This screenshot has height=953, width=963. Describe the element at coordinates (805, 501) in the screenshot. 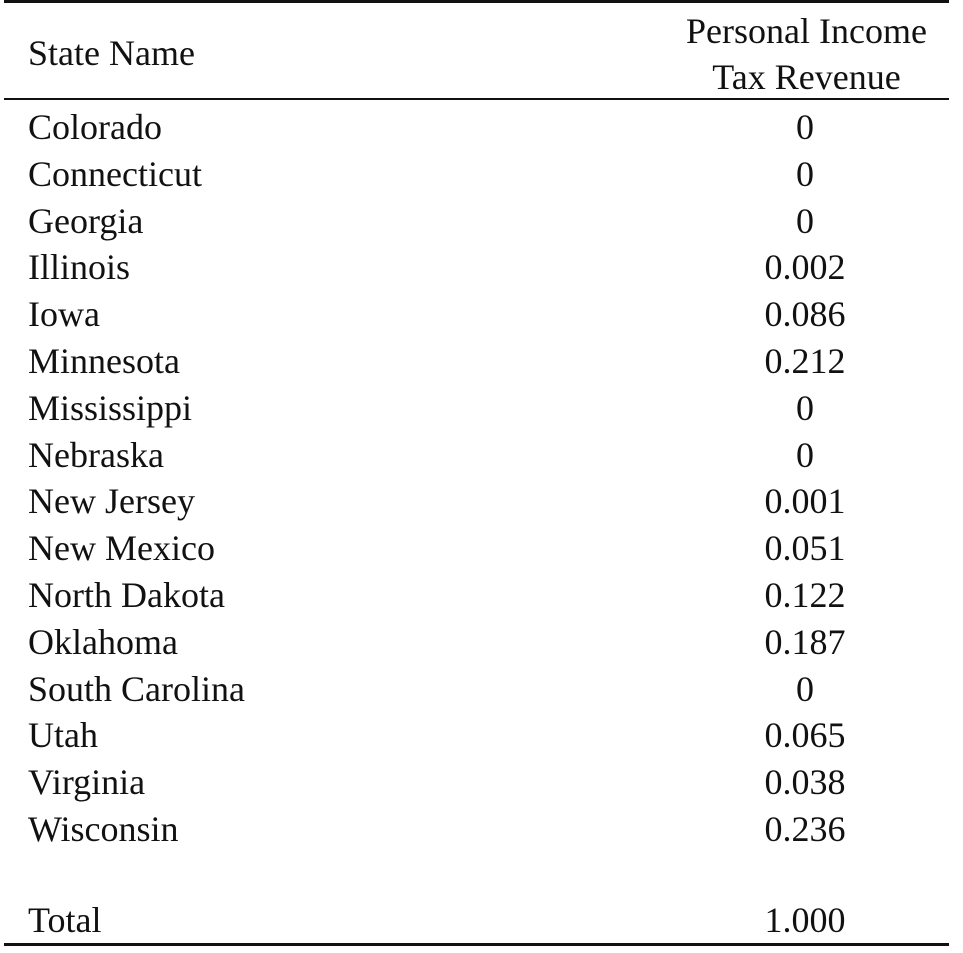

I see `revenue-share-cell: 0.001` at that location.